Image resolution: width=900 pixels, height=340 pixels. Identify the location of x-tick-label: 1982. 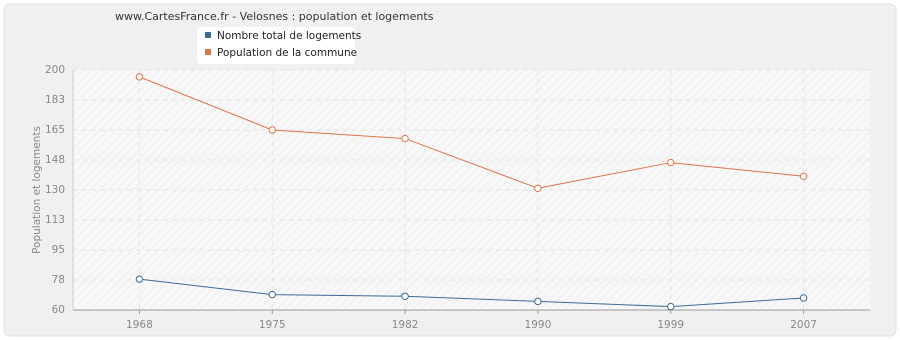
(405, 325).